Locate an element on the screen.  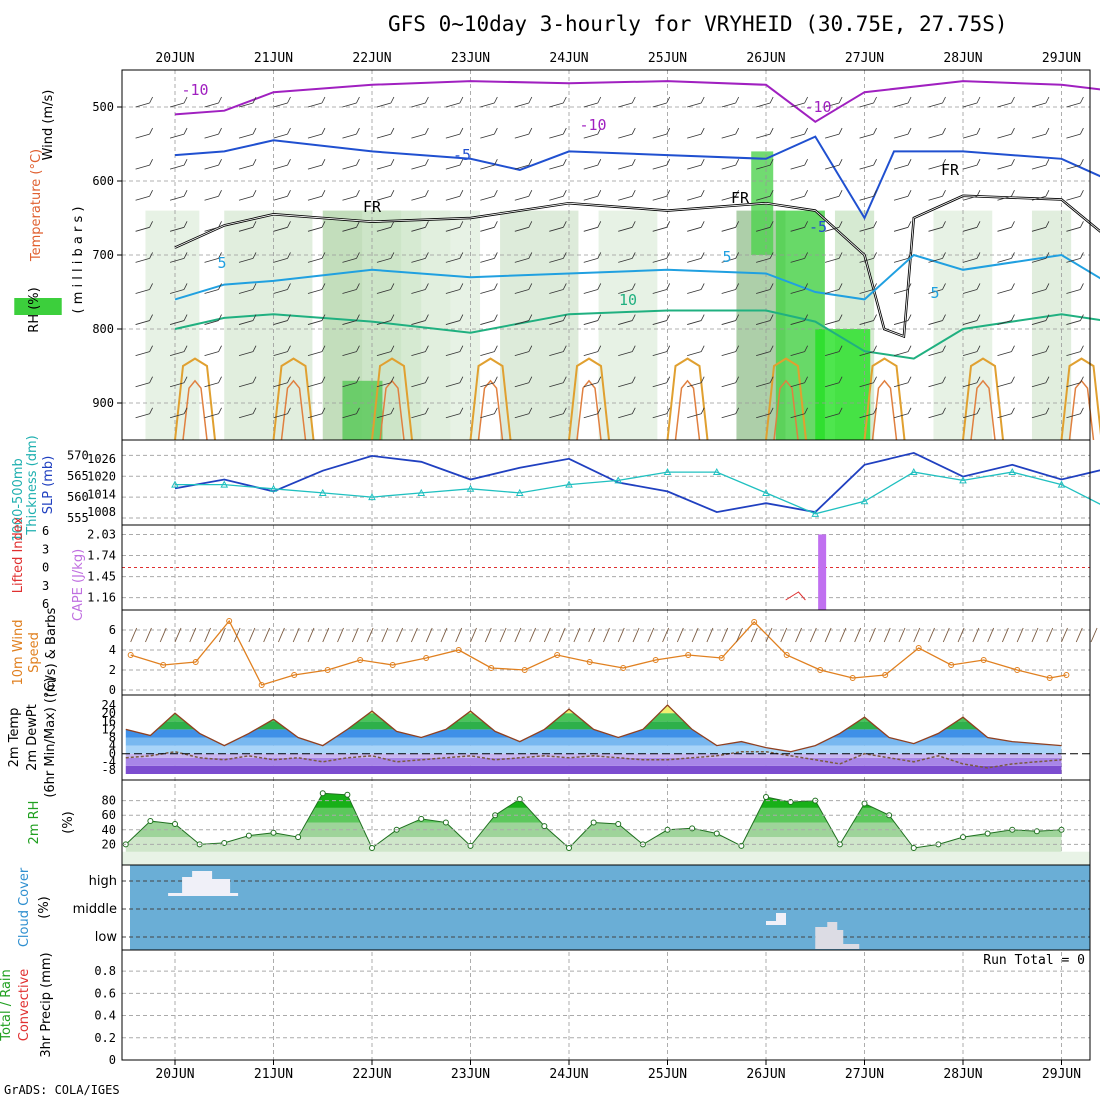
panel-label-p1-0: Wind (m/s) is located at coordinates (48, 125).